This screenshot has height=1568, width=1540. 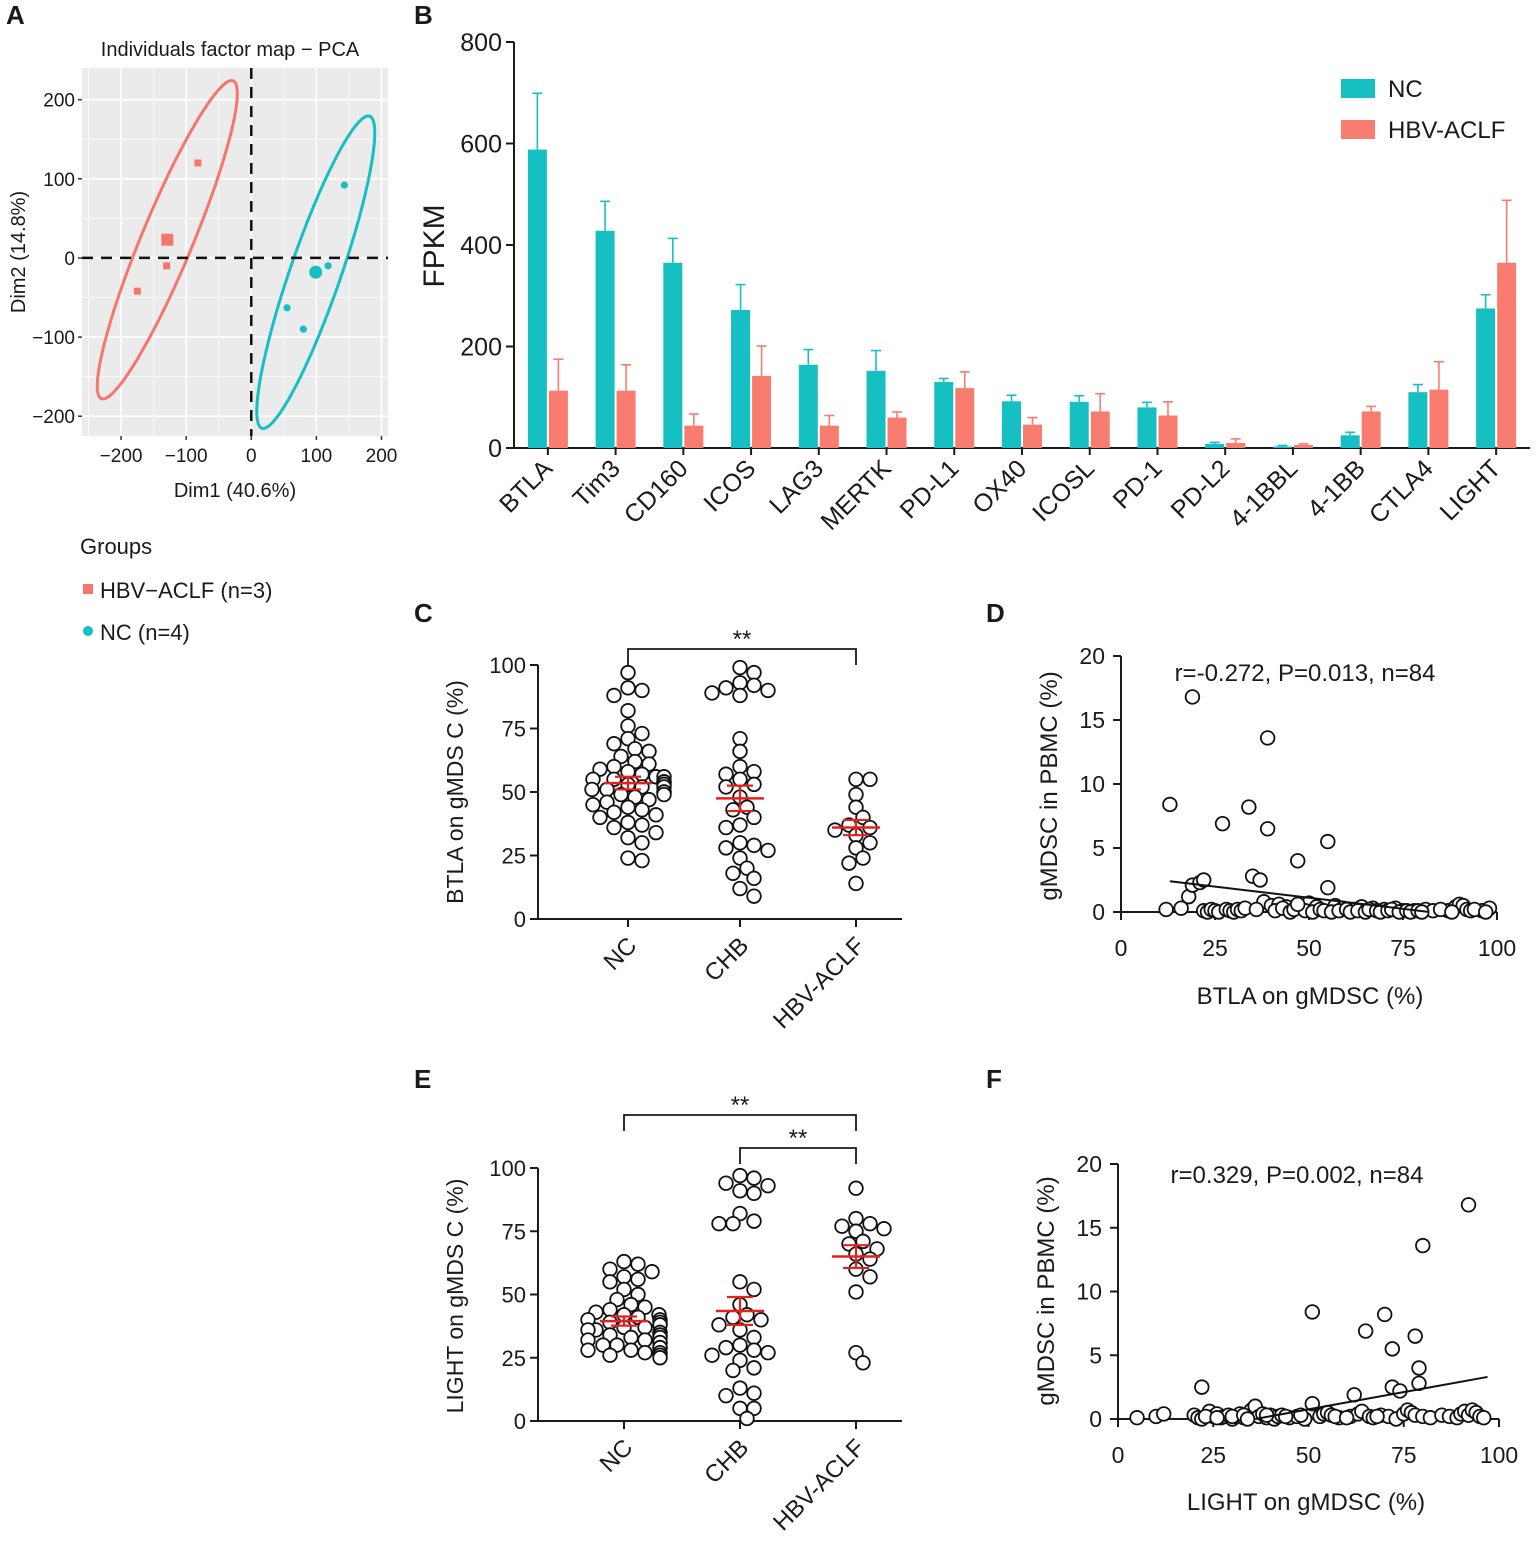 What do you see at coordinates (186, 456) in the screenshot?
I see `pca-x-tick-label: −100` at bounding box center [186, 456].